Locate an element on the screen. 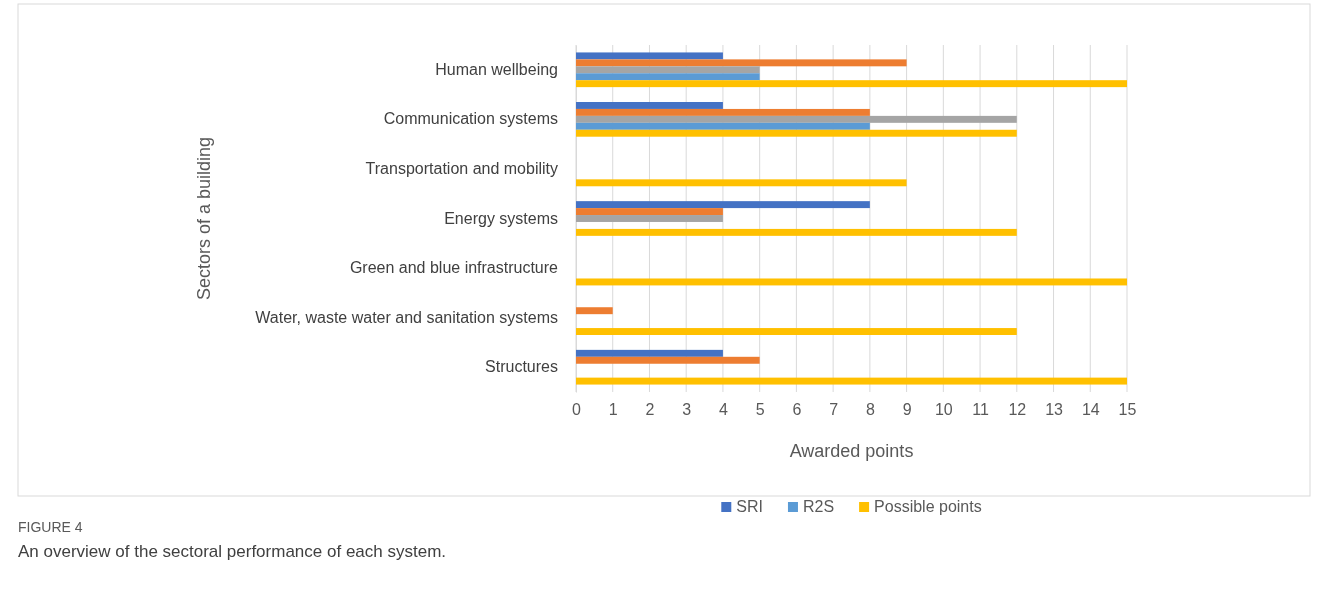 The width and height of the screenshot is (1328, 605). x-tick-label: 9 is located at coordinates (907, 410).